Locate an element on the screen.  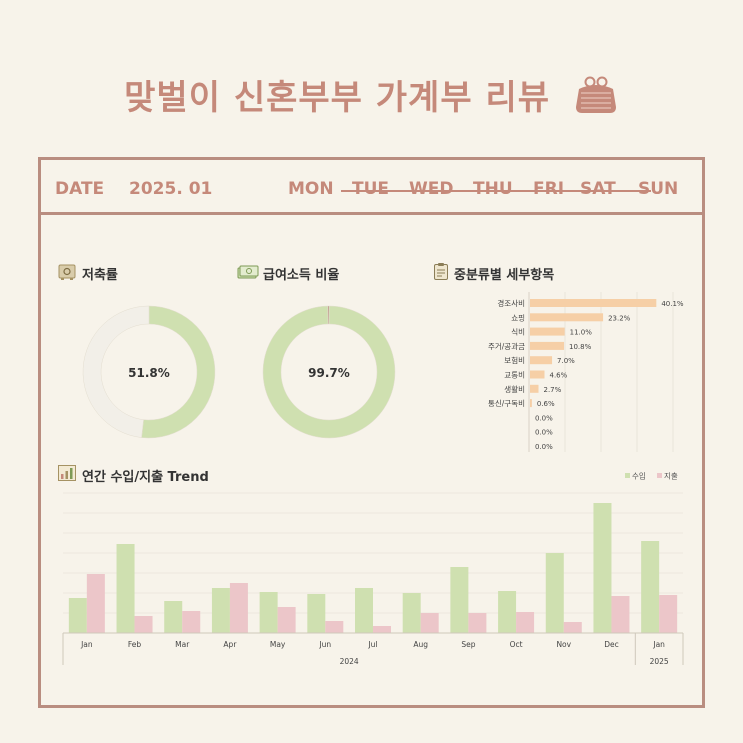
category-value-label-1: 23.2% is located at coordinates (619, 318).